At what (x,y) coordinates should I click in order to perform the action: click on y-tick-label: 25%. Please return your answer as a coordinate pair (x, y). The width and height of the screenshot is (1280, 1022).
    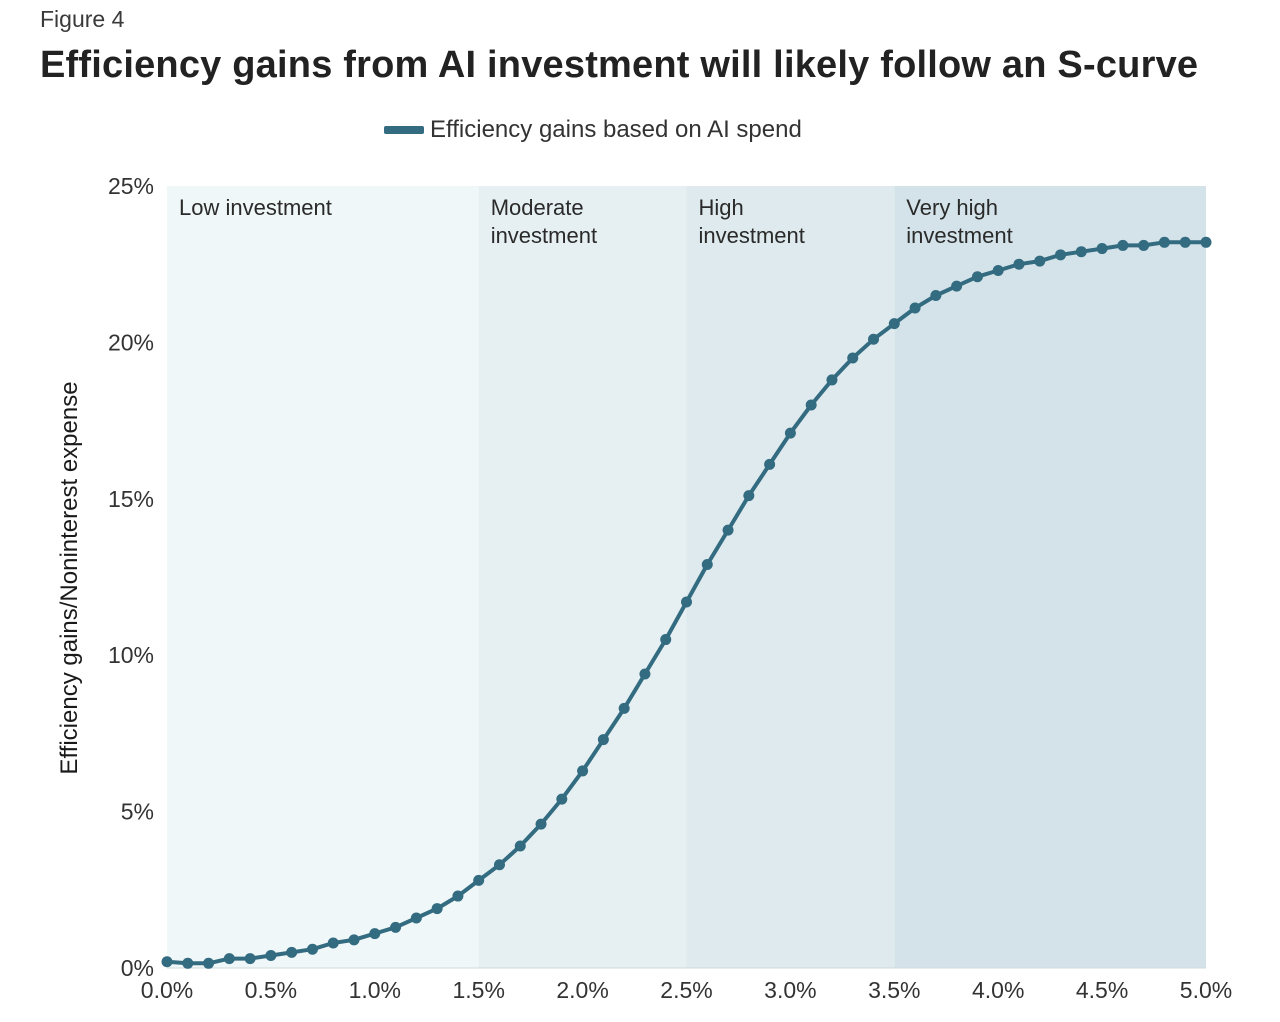
    Looking at the image, I should click on (131, 186).